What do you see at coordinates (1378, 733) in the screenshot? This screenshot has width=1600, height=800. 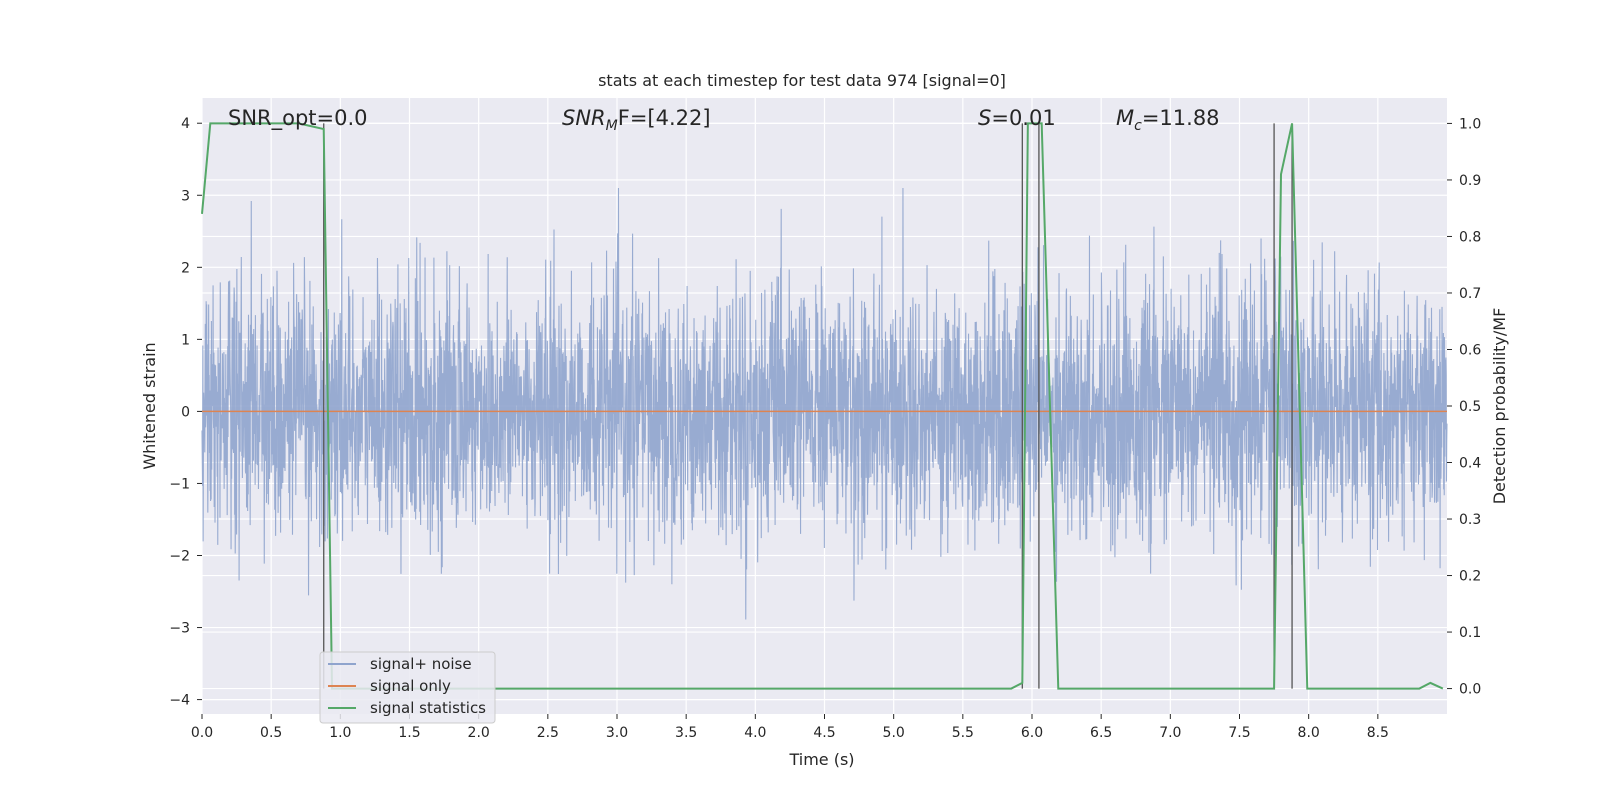 I see `x-tick-label: 8.5` at bounding box center [1378, 733].